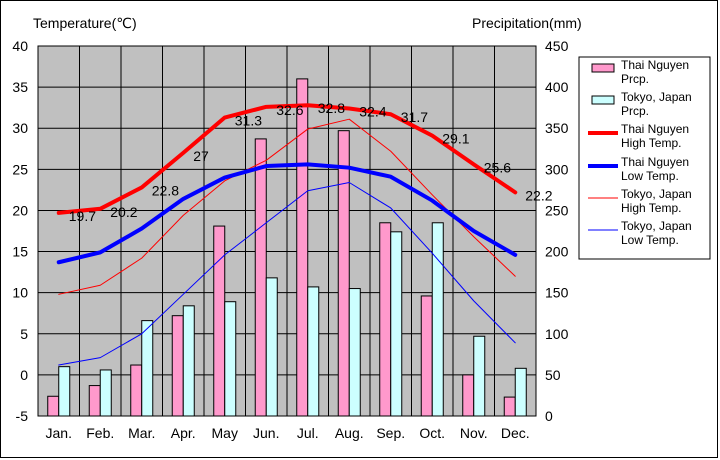  Describe the element at coordinates (414, 117) in the screenshot. I see `high-temp-label: 31.7` at that location.